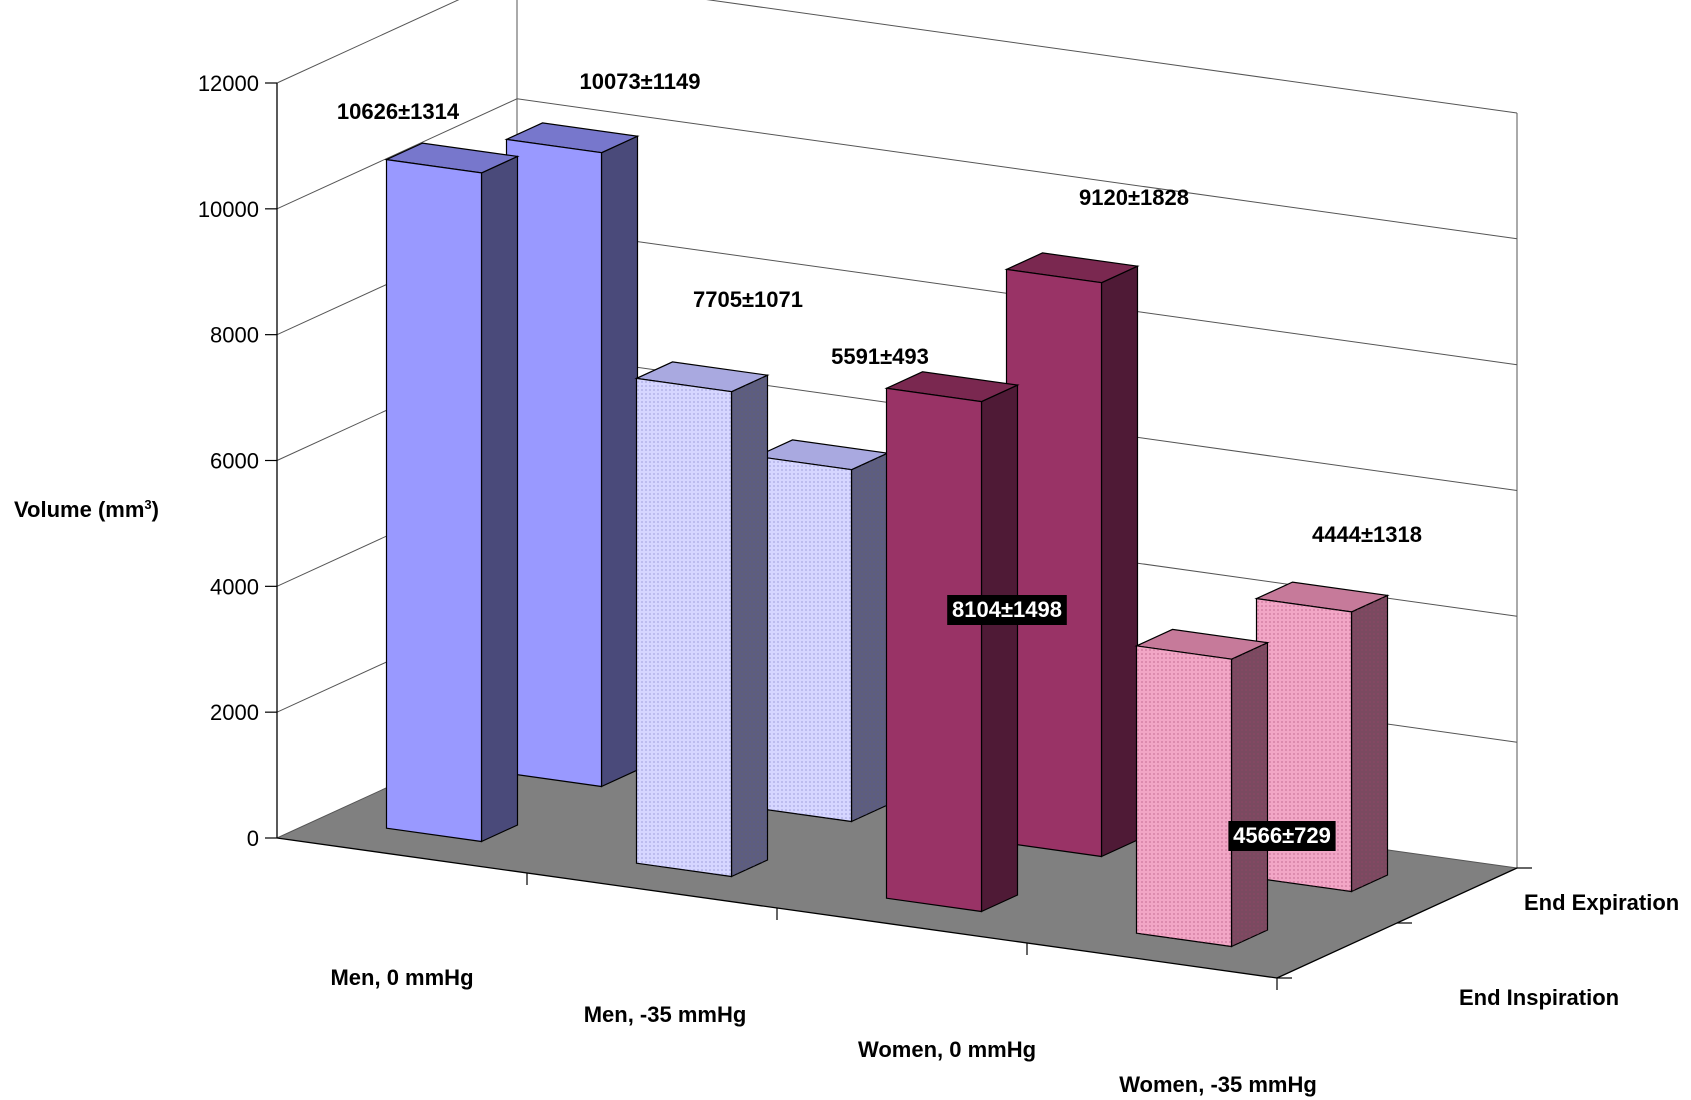 The width and height of the screenshot is (1691, 1100). Describe the element at coordinates (665, 1014) in the screenshot. I see `x-category-label: Men, -35 mmHg` at that location.